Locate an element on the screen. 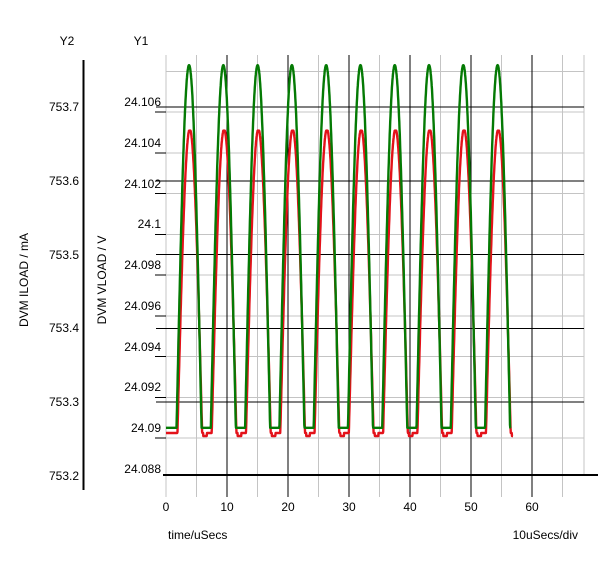 This screenshot has width=600, height=563. y1-tick-label: 24.088 is located at coordinates (142, 468).